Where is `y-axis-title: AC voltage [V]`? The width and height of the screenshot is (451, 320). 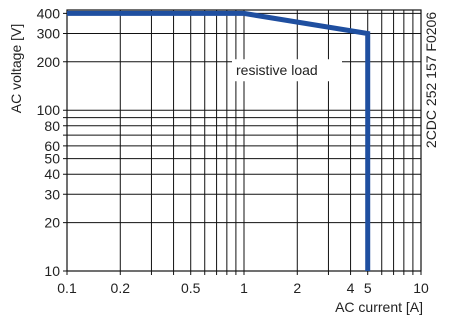
y-axis-title: AC voltage [V] is located at coordinates (16, 69).